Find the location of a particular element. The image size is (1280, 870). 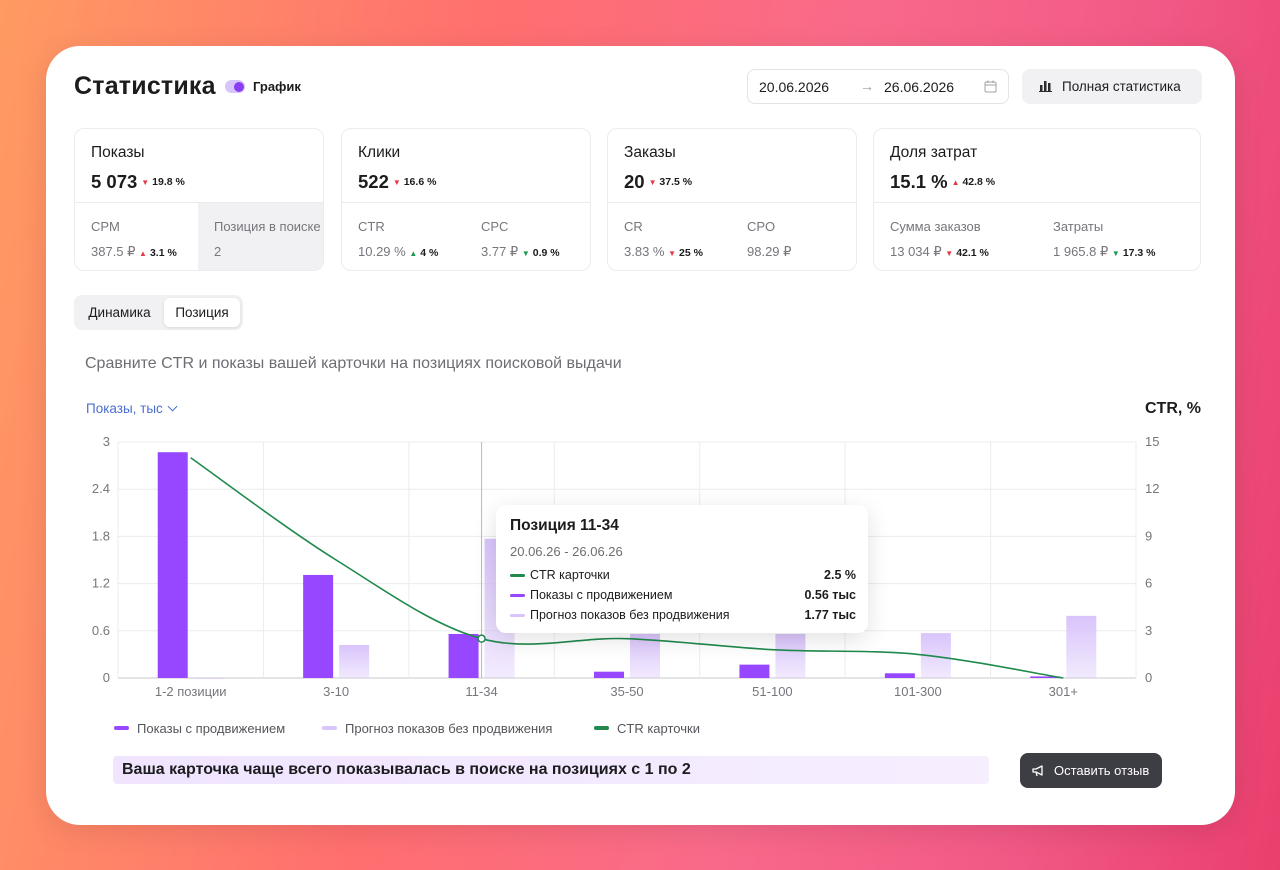

view-tabs: Динамика Позиция is located at coordinates (158, 312).